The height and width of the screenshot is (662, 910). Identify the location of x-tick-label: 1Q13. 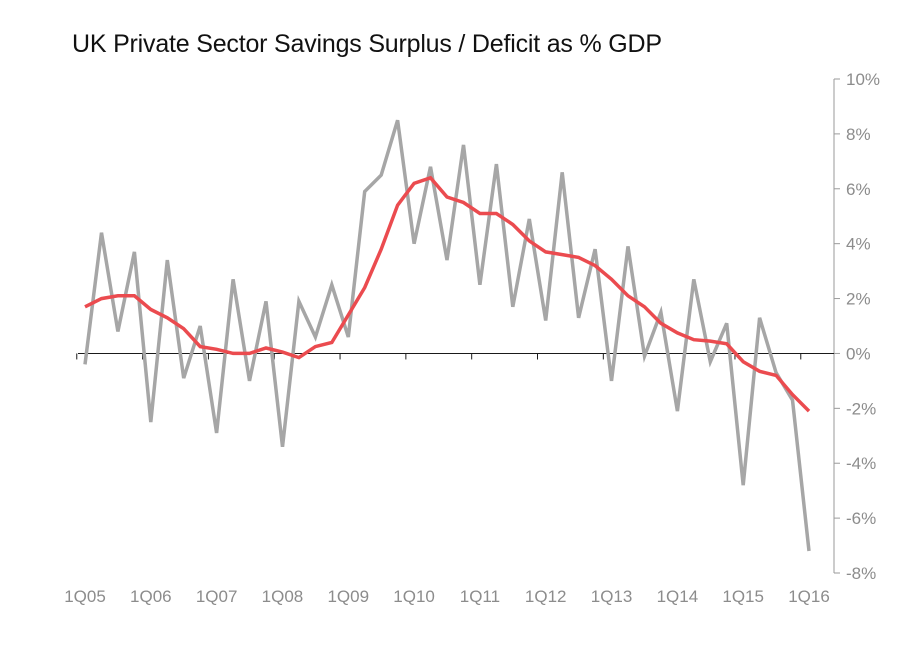
(612, 596).